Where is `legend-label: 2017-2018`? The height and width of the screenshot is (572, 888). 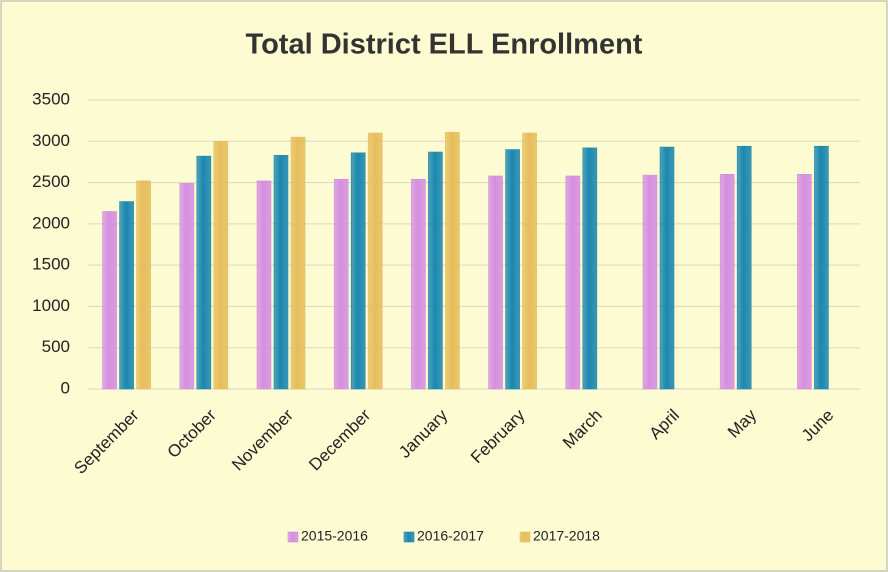
legend-label: 2017-2018 is located at coordinates (566, 536).